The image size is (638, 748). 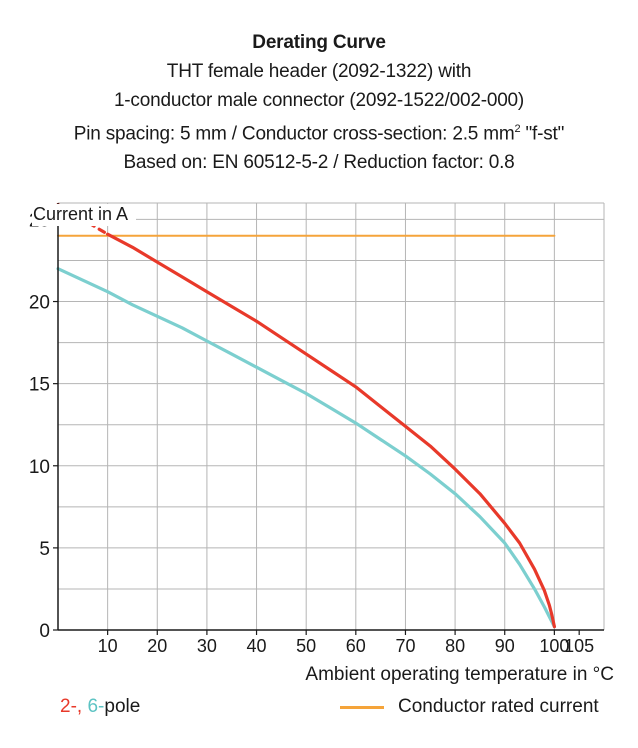 What do you see at coordinates (39, 385) in the screenshot?
I see `y-tick-label-15: 15` at bounding box center [39, 385].